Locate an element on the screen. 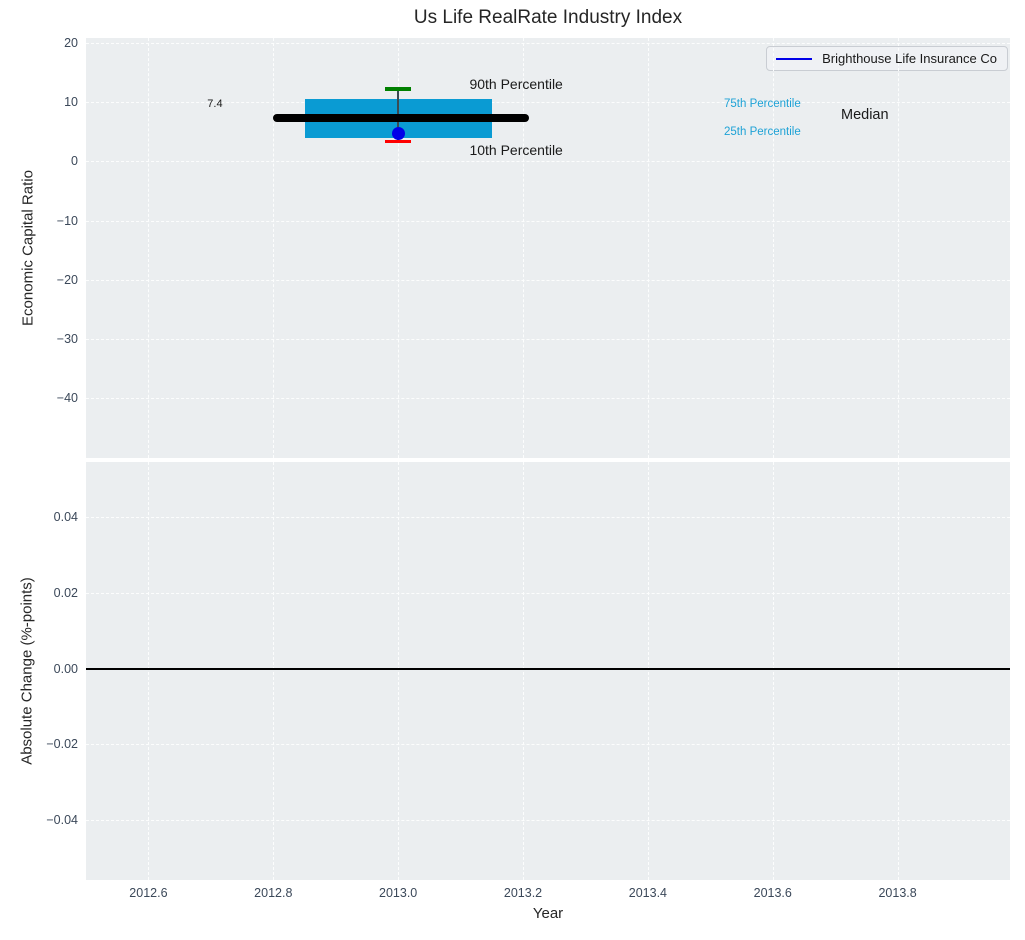 This screenshot has height=940, width=1025. y-tick-label: 20 is located at coordinates (71, 43).